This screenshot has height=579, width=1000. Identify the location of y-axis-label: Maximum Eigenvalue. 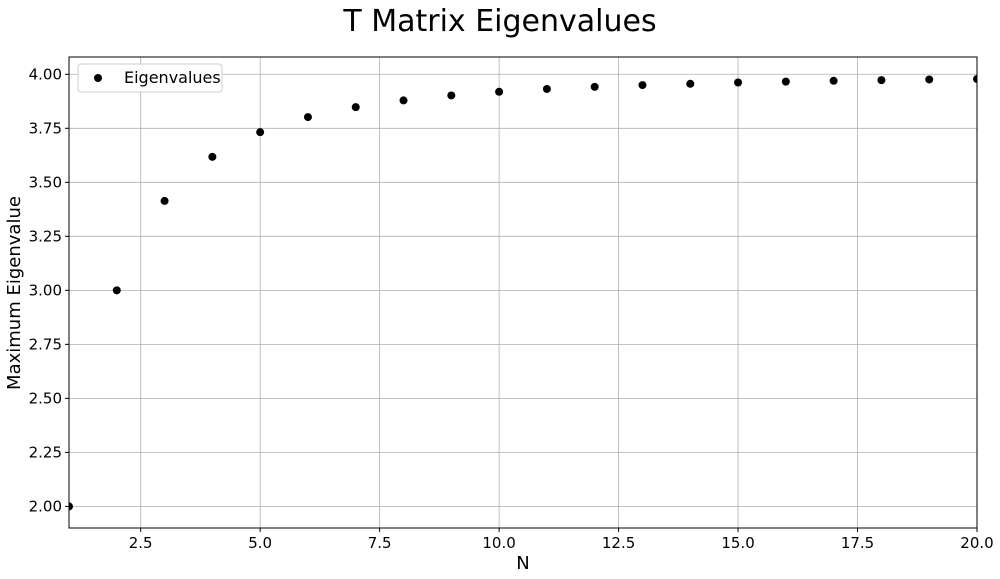
(14, 293).